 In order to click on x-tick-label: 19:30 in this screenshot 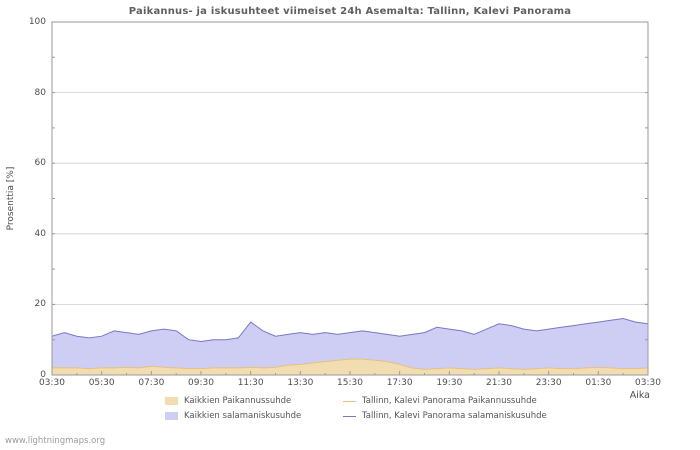, I will do `click(449, 383)`.